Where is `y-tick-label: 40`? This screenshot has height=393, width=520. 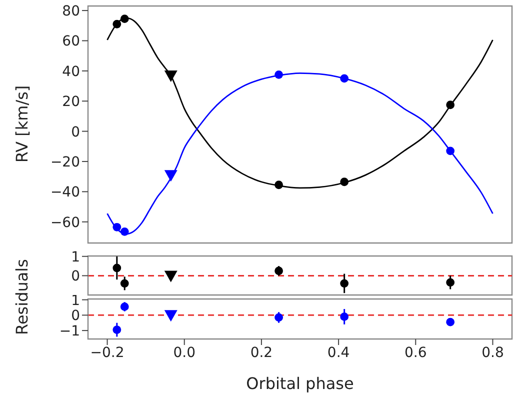 y-tick-label: 40 is located at coordinates (71, 72).